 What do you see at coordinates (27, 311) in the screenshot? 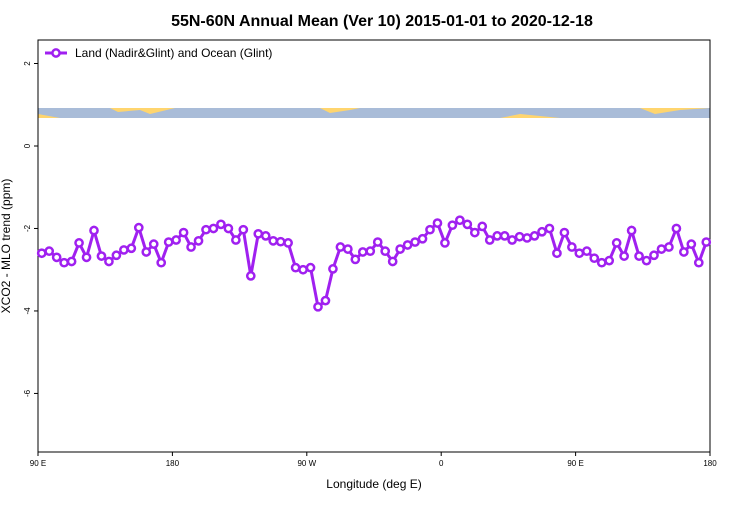
I see `y-tick-label: -4` at bounding box center [27, 311].